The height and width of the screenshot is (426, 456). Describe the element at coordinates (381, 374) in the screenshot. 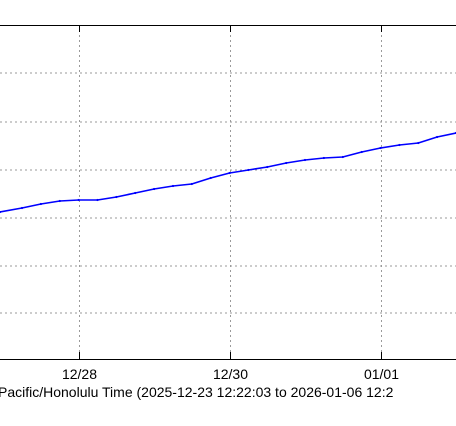

I see `x-tick-label: 01/01` at that location.